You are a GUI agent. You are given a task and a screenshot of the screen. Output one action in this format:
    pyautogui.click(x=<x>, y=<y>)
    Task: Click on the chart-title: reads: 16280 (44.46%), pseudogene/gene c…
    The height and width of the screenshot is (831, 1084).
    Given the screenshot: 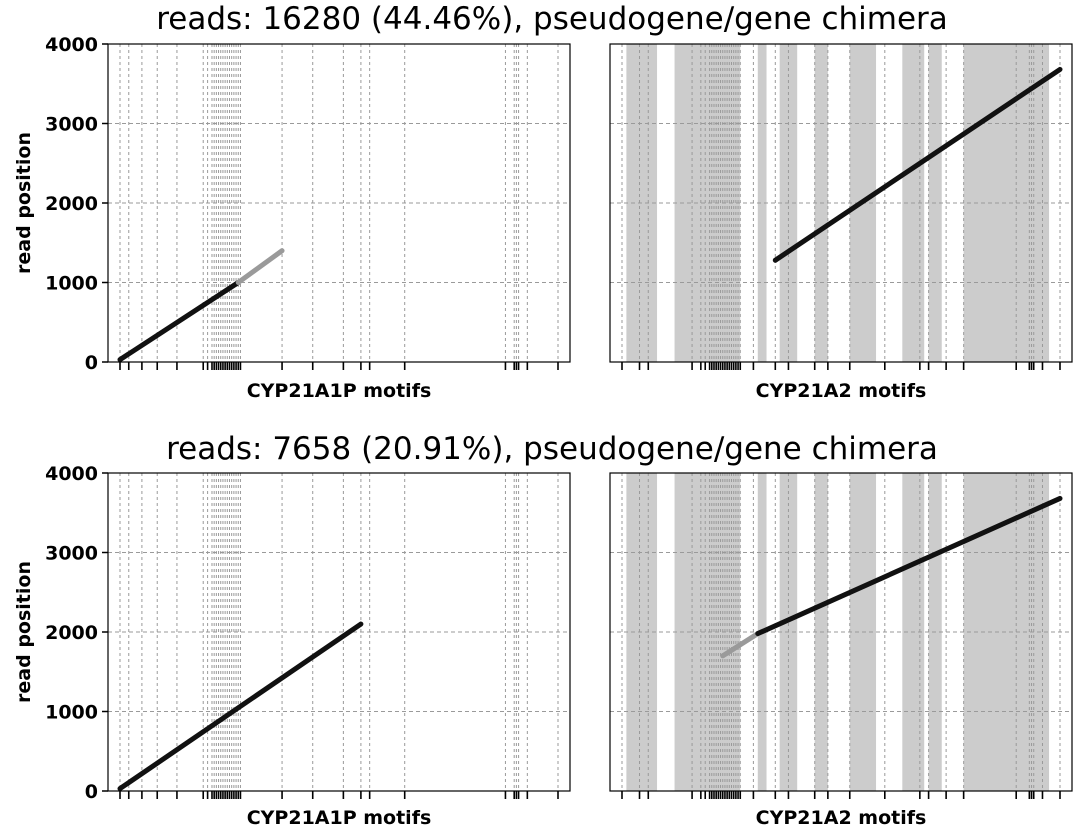 What is the action you would take?
    pyautogui.click(x=552, y=19)
    